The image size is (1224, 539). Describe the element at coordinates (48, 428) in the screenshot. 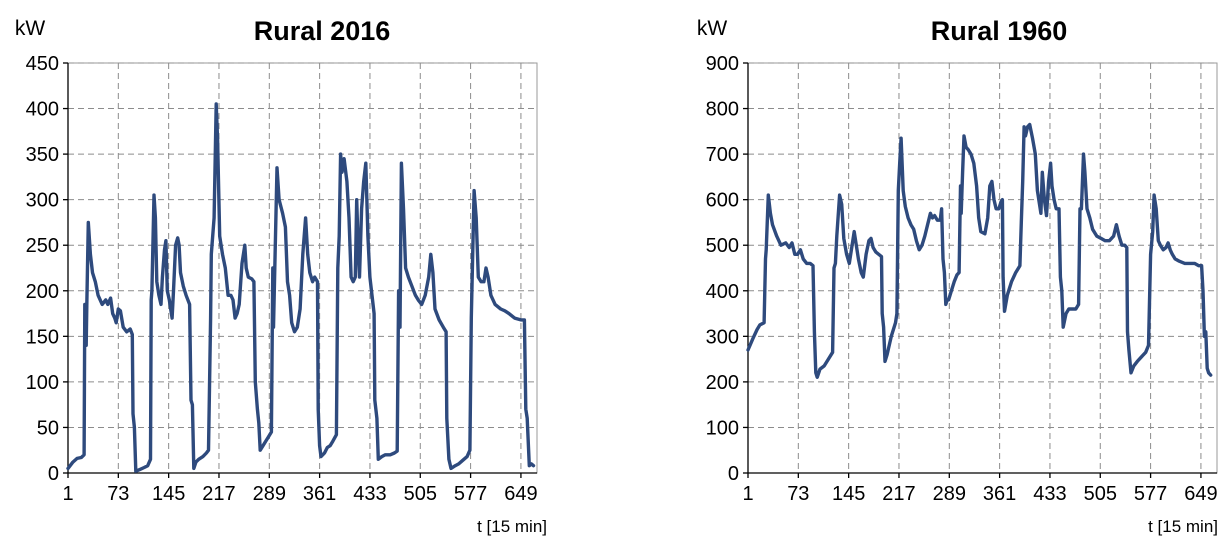

I see `y-tick-label: 50` at that location.